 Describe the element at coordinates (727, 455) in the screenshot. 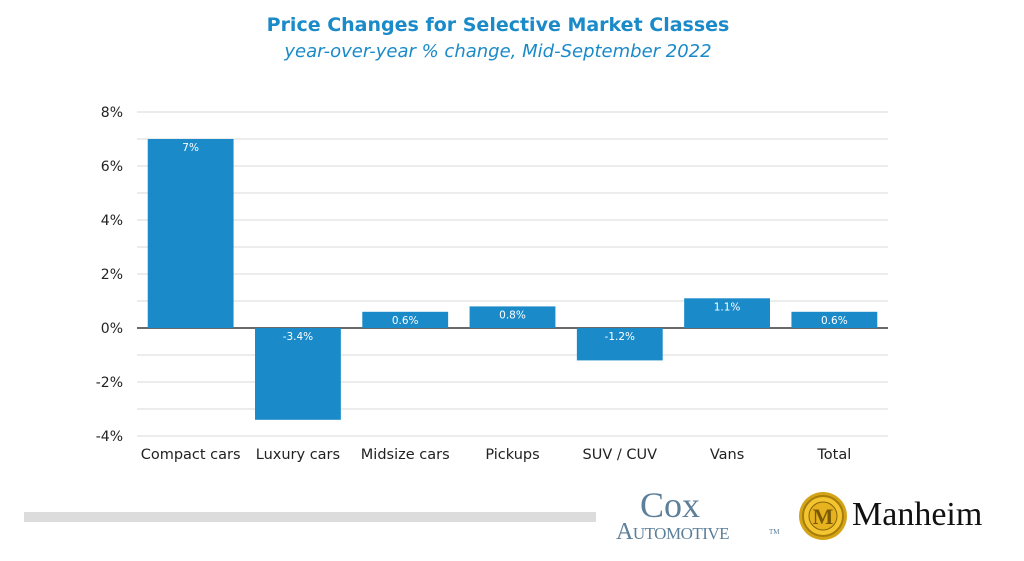

I see `x-tick-label: Vans` at that location.